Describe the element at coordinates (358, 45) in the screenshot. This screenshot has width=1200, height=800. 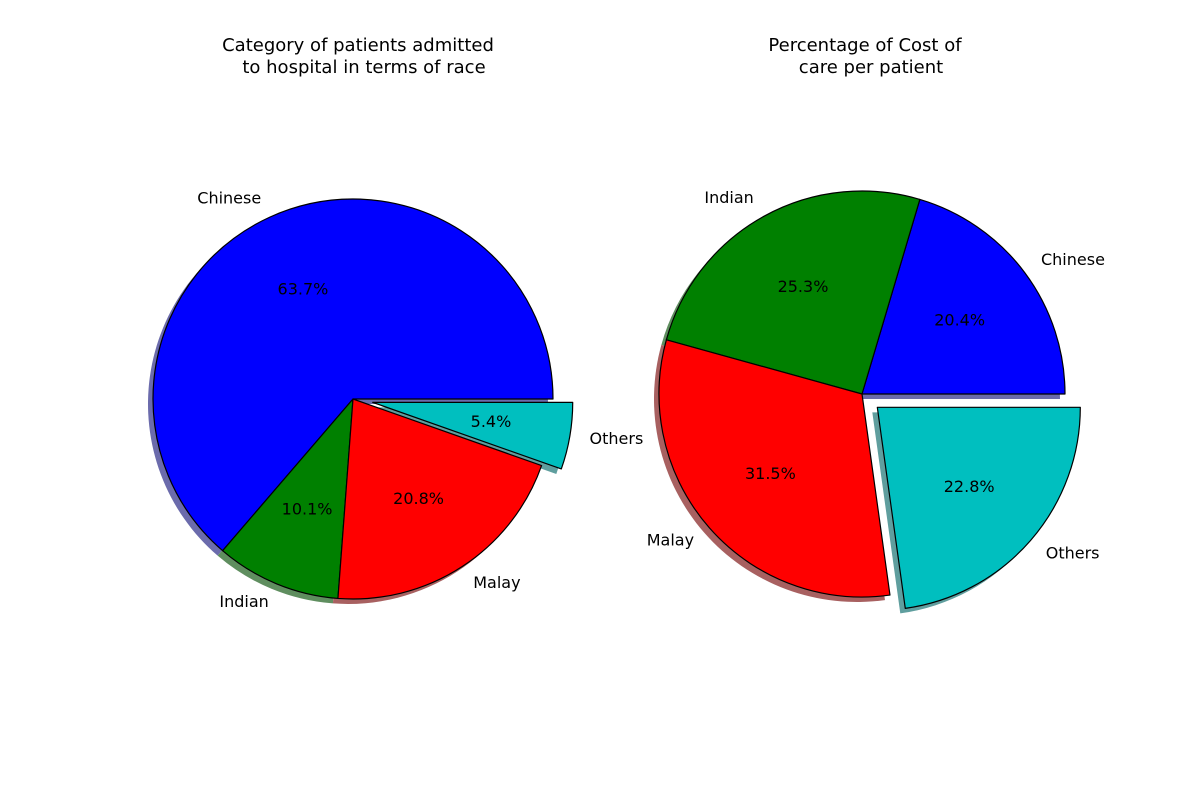
I see `chart-title-line-1: Category of patients admitted` at that location.